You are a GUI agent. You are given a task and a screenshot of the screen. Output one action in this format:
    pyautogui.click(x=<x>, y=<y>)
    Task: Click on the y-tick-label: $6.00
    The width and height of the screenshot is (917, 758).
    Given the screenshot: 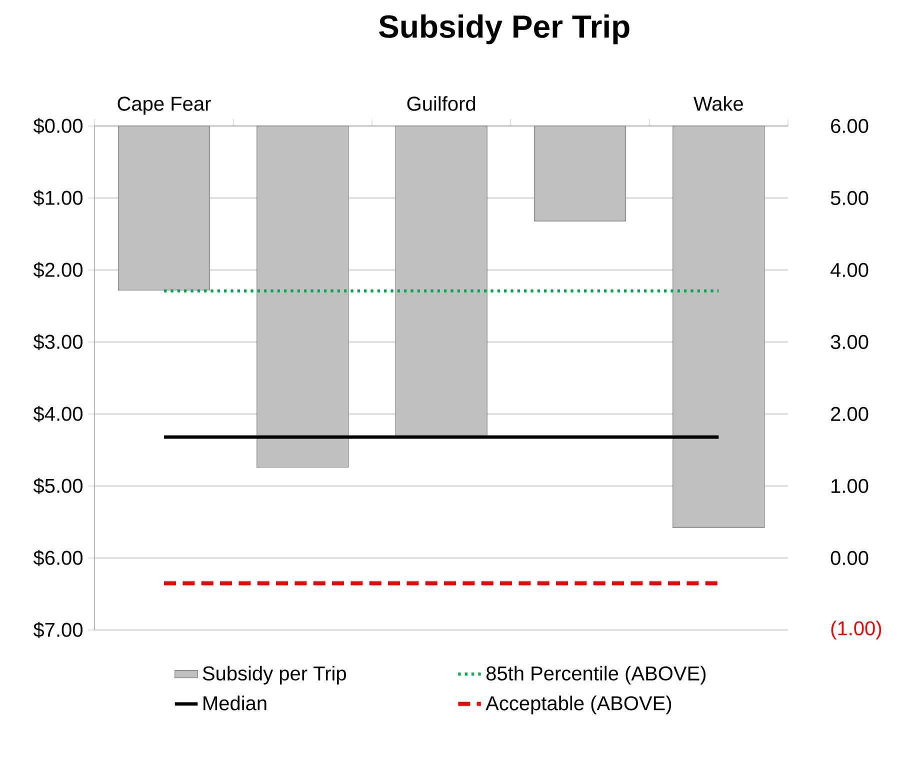 What is the action you would take?
    pyautogui.click(x=57, y=558)
    